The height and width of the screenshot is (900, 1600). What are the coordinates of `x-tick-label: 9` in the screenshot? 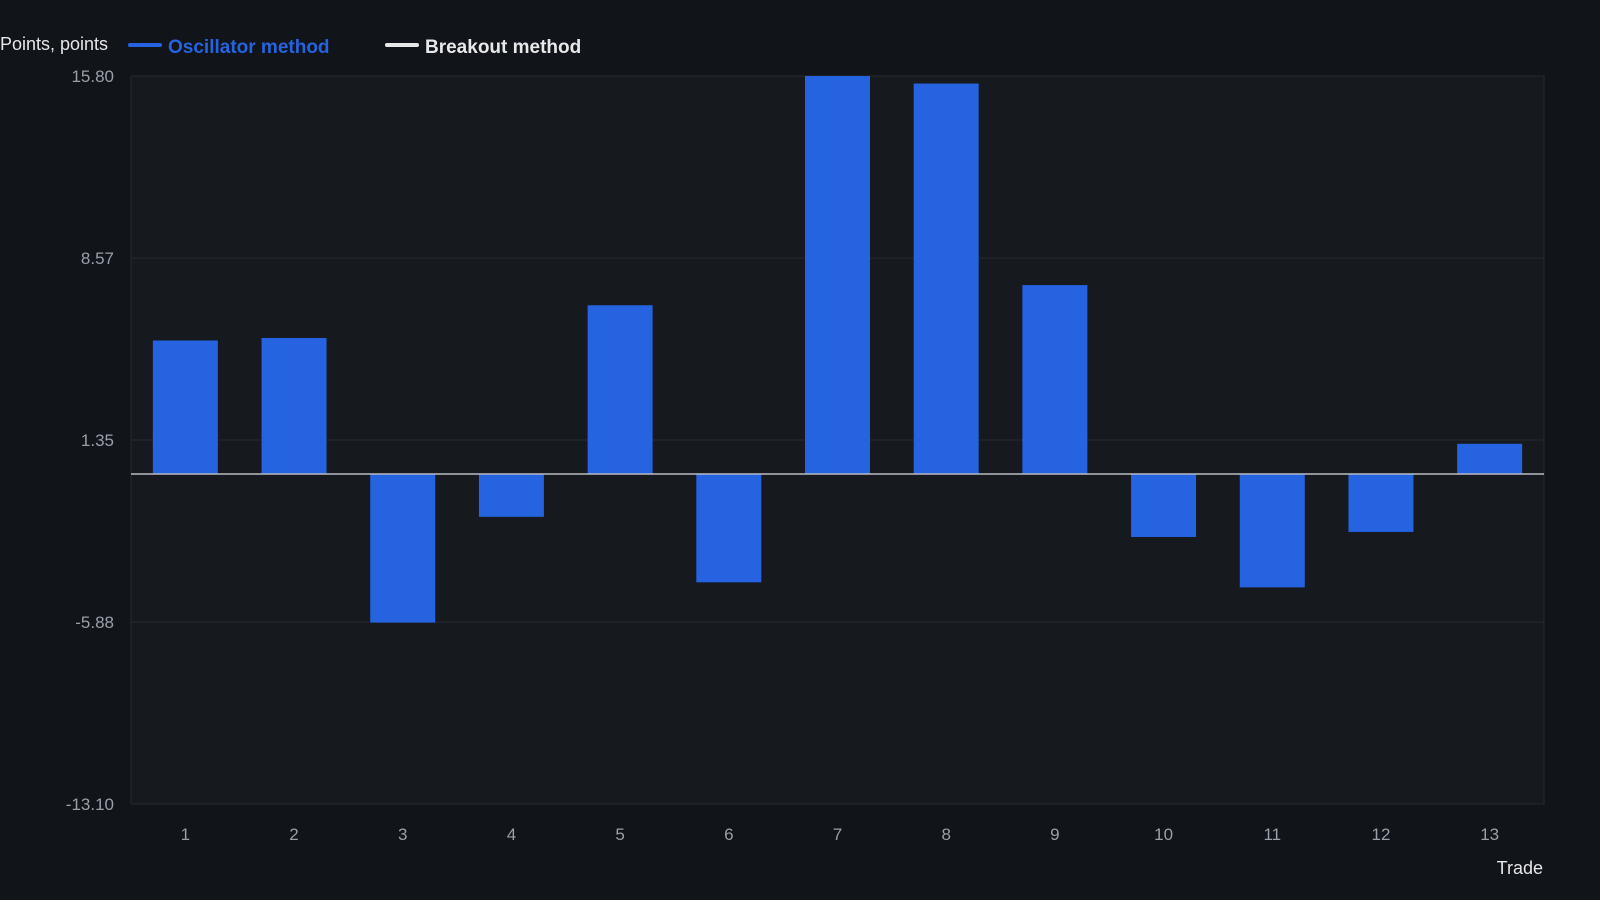 It's located at (1054, 834).